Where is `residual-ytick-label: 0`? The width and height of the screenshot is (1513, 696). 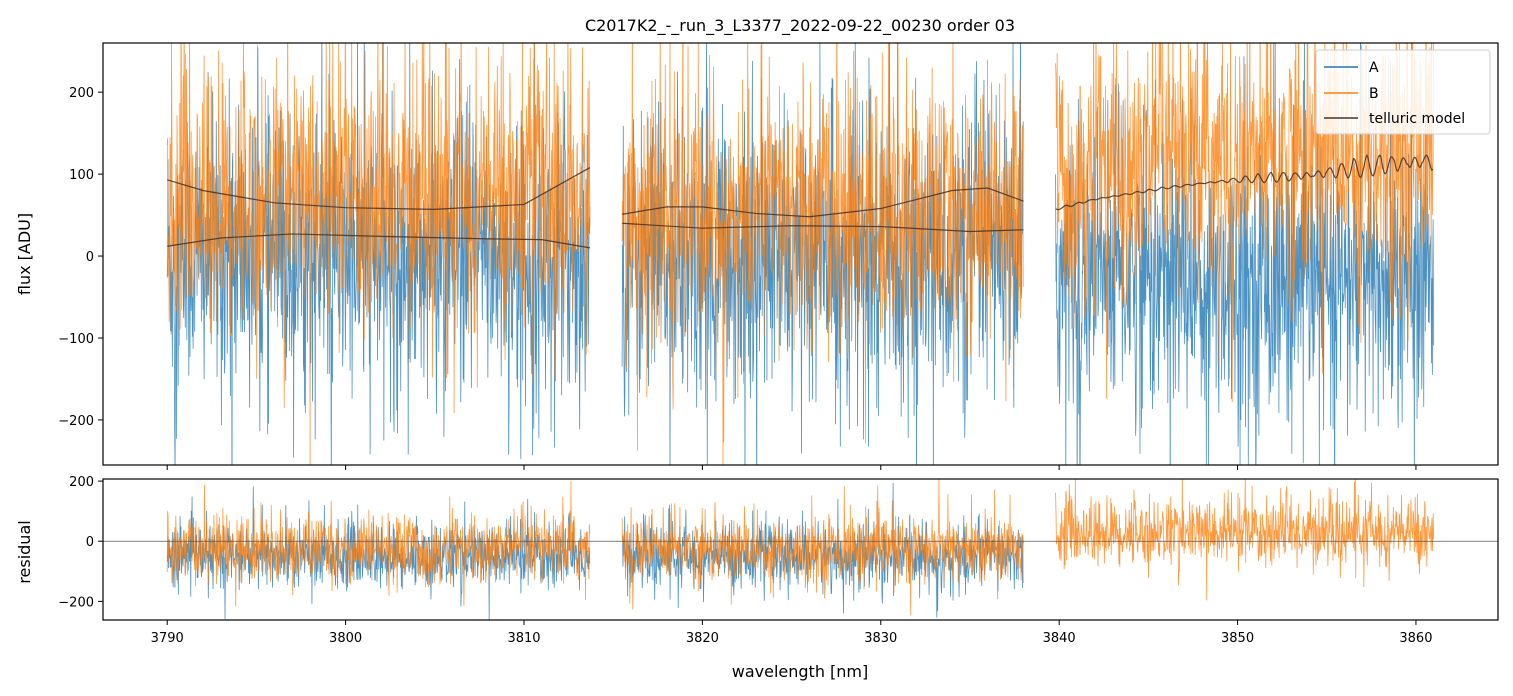 residual-ytick-label: 0 is located at coordinates (90, 542).